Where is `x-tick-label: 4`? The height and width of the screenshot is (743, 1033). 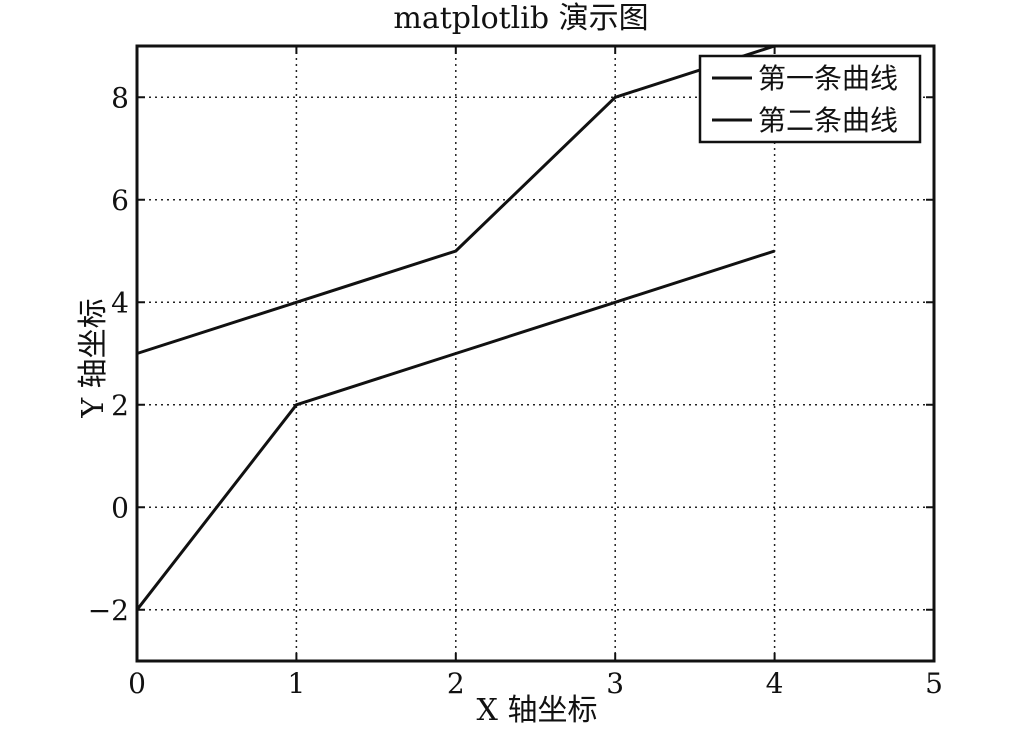 x-tick-label: 4 is located at coordinates (775, 683).